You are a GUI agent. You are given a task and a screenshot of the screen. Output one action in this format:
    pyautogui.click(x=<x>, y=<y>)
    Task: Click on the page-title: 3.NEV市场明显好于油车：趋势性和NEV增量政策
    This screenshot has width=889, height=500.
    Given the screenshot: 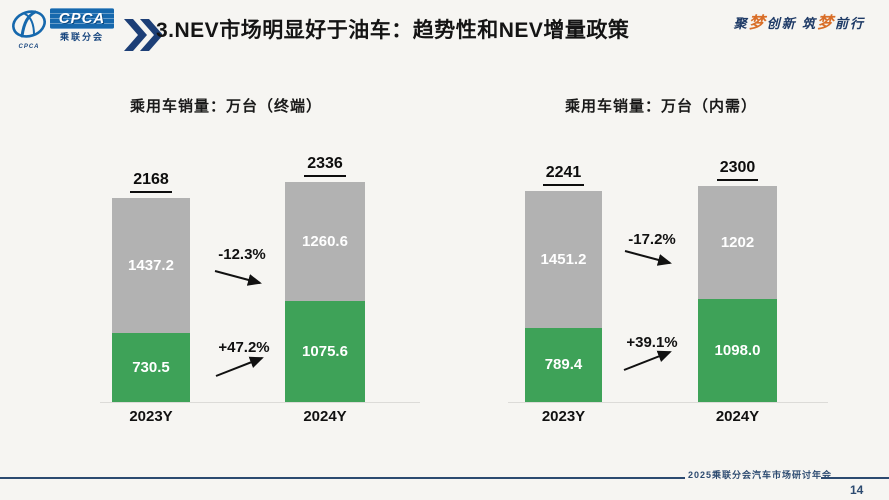 What is the action you would take?
    pyautogui.click(x=393, y=30)
    